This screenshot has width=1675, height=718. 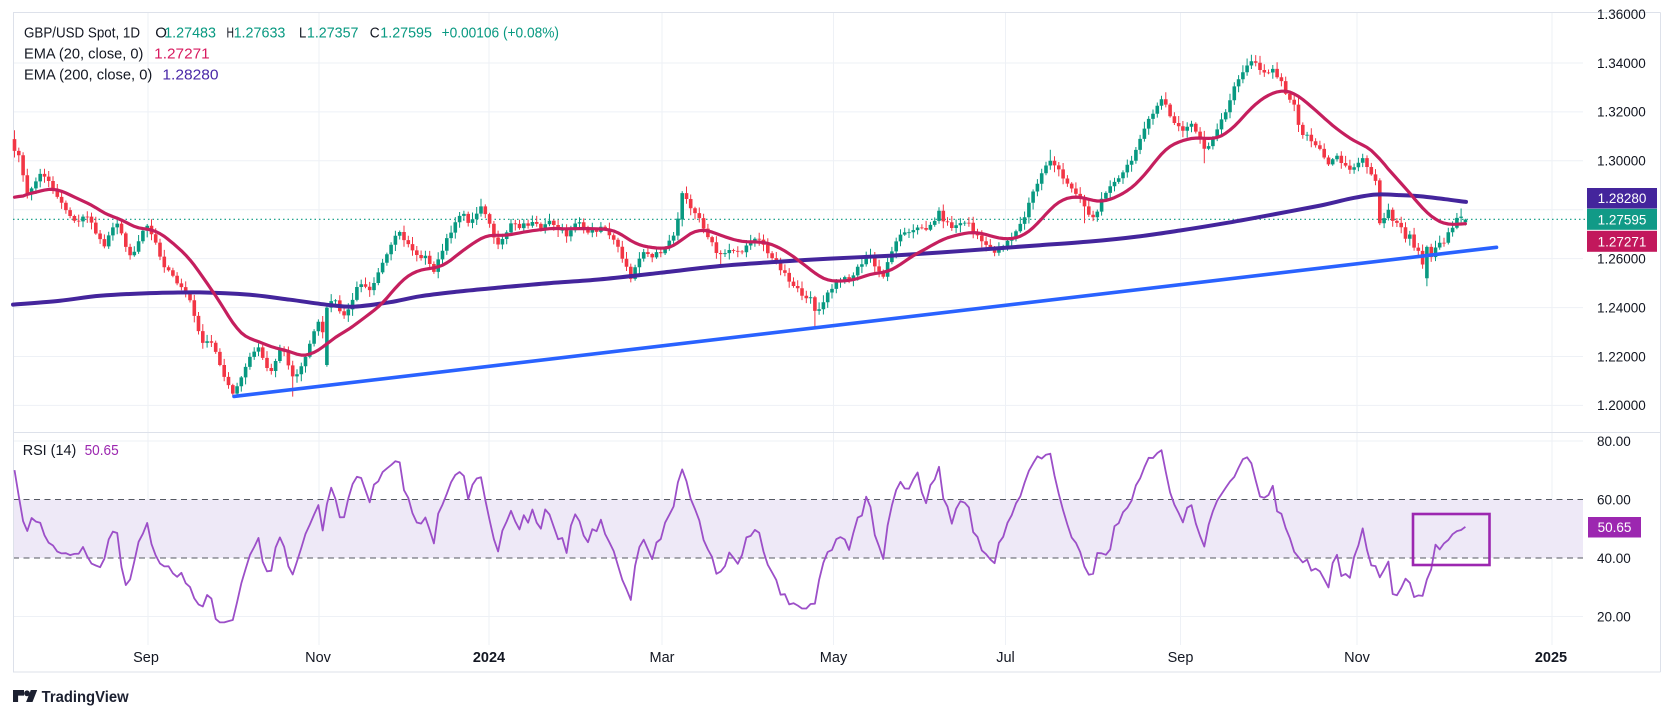 What do you see at coordinates (1551, 658) in the screenshot?
I see `svg-text: 2025` at bounding box center [1551, 658].